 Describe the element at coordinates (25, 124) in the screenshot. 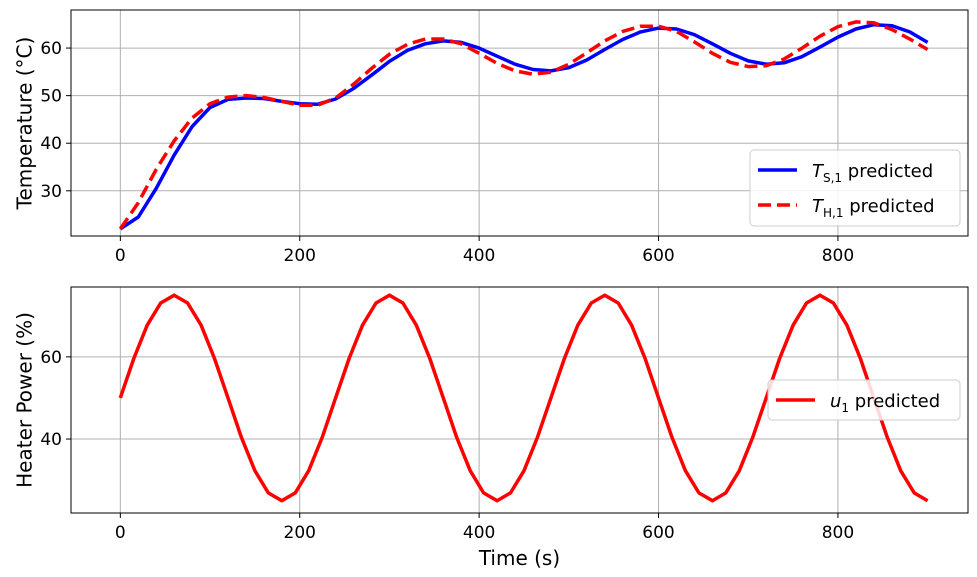

I see `temperature-y-axis-title: Temperature (°C)` at that location.